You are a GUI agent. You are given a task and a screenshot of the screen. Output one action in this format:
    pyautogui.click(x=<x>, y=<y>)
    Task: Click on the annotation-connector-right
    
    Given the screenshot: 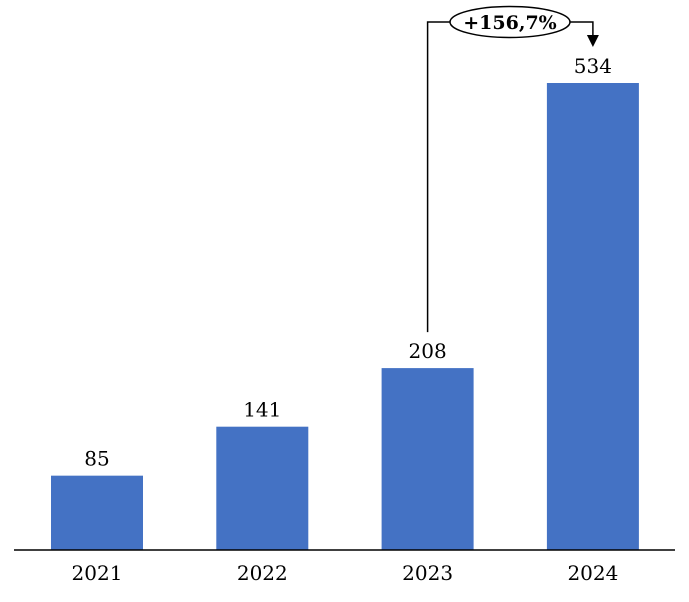 What is the action you would take?
    pyautogui.click(x=579, y=28)
    